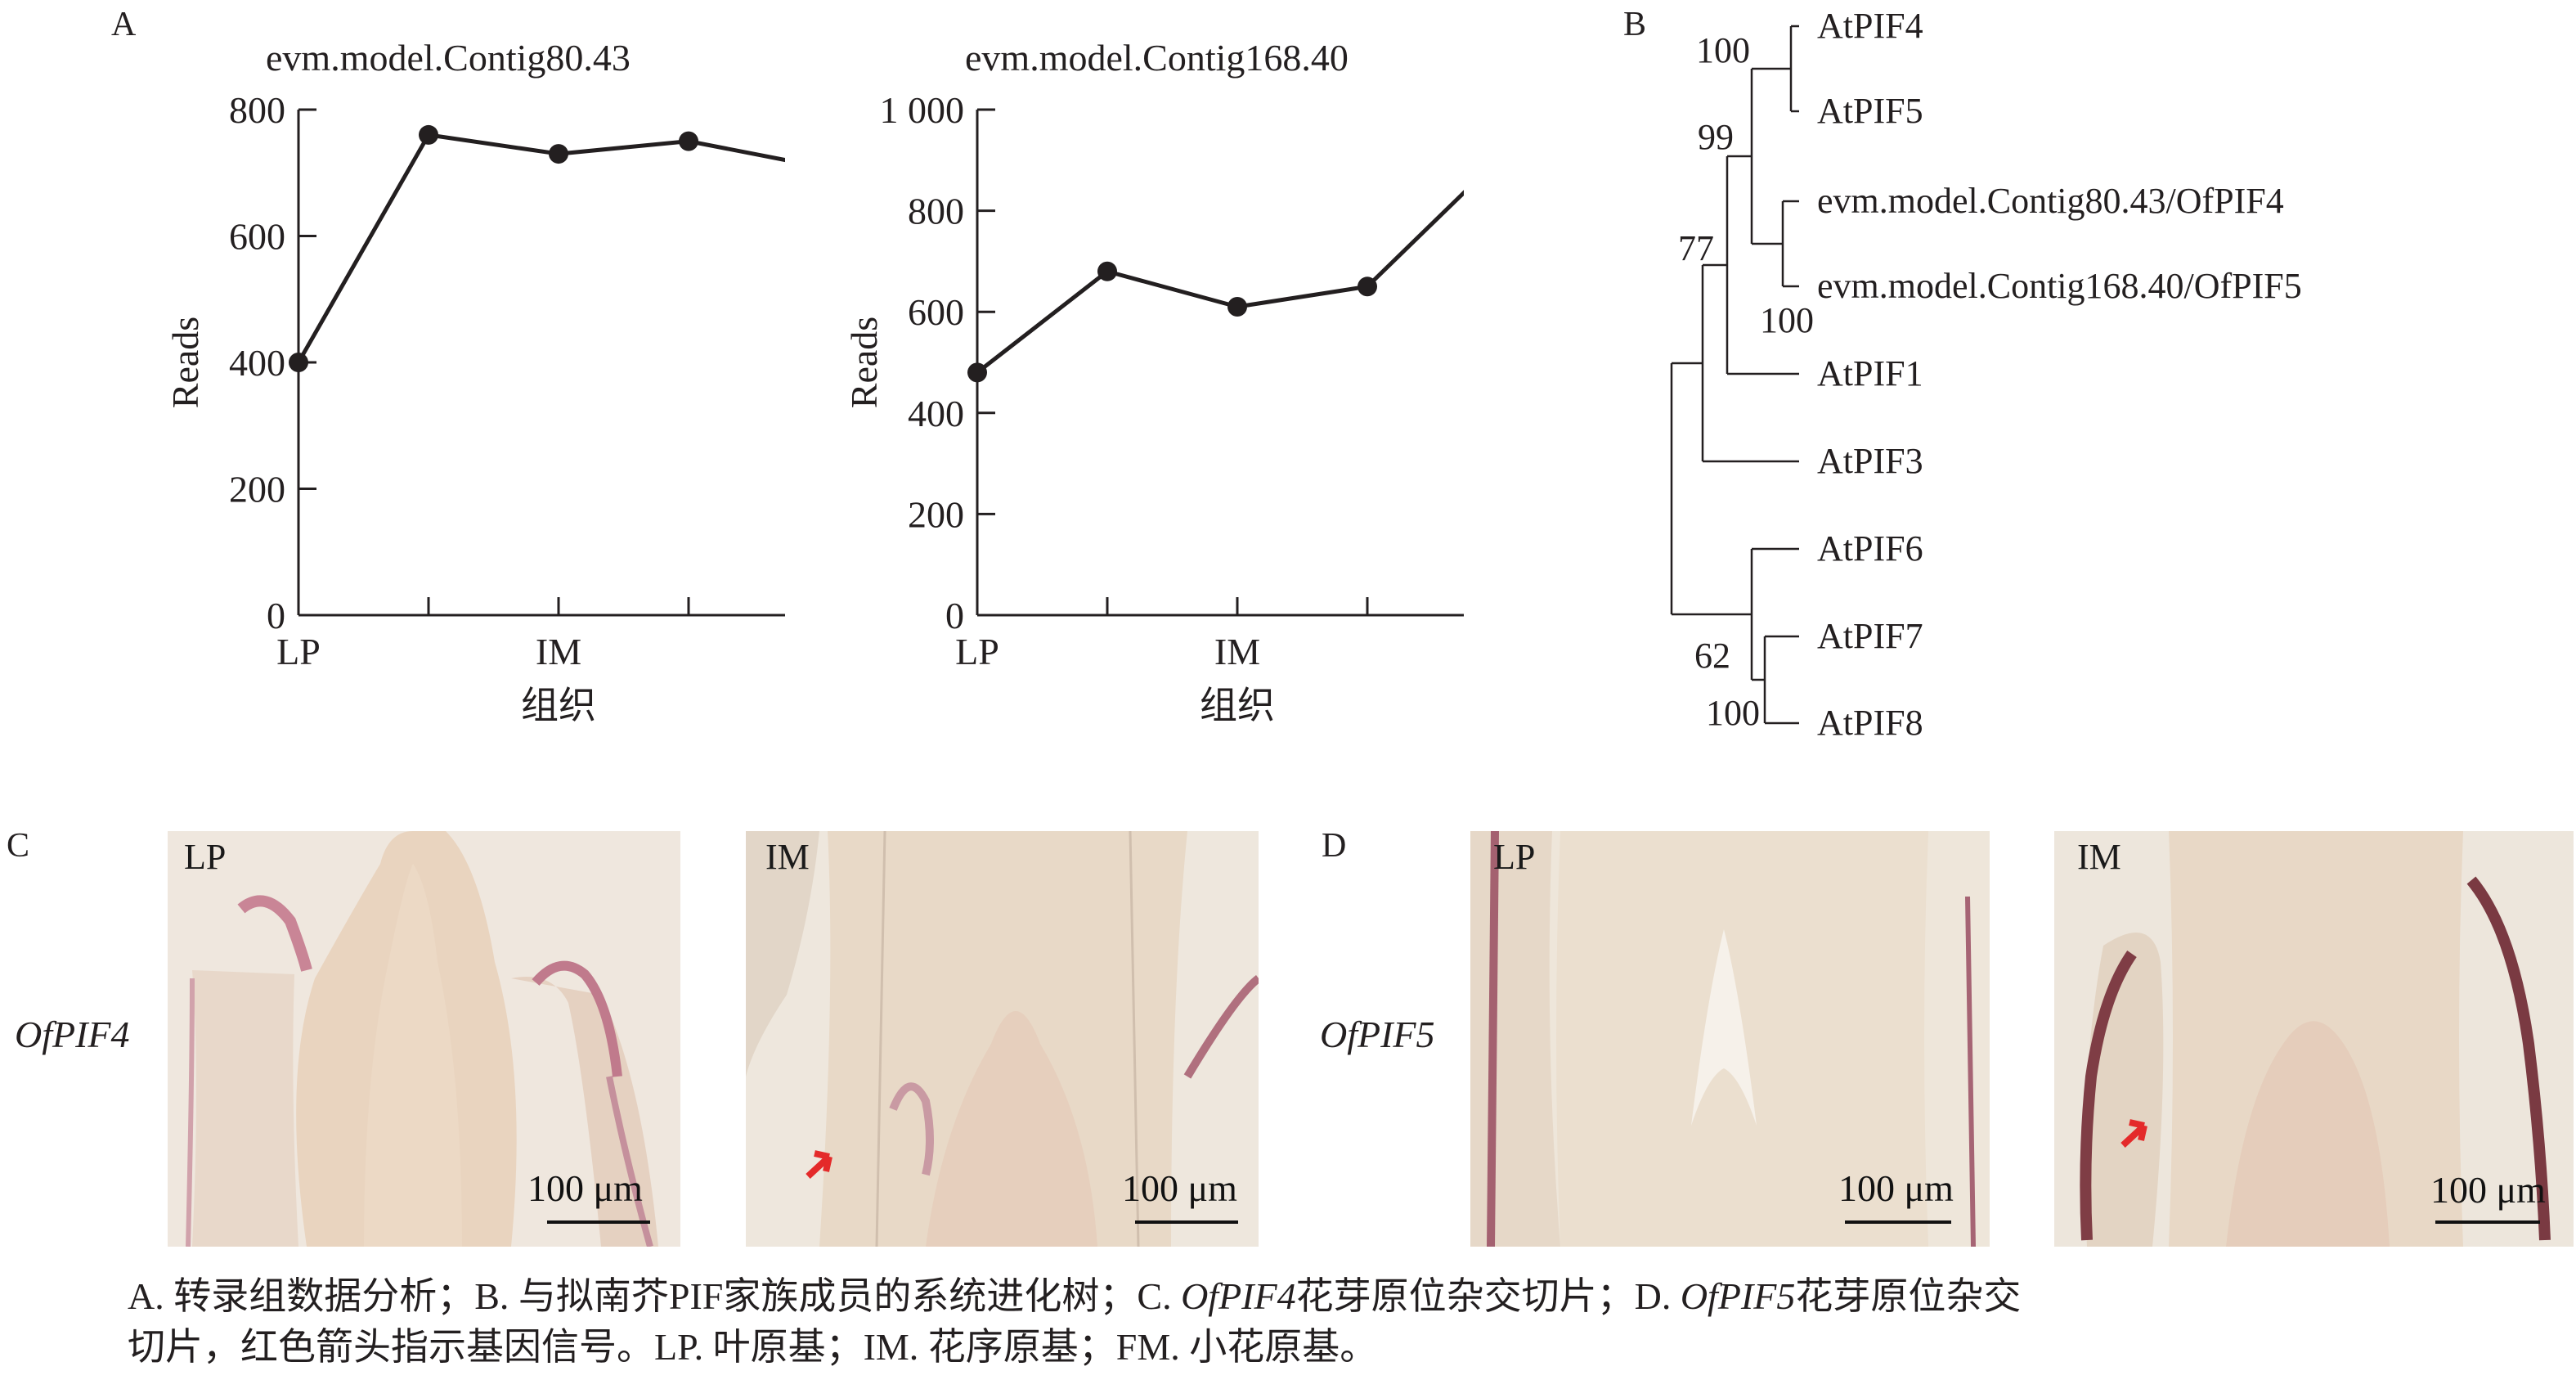 This screenshot has width=2576, height=1380. Describe the element at coordinates (1908, 1296) in the screenshot. I see `caption-text: 花芽原位杂交` at that location.